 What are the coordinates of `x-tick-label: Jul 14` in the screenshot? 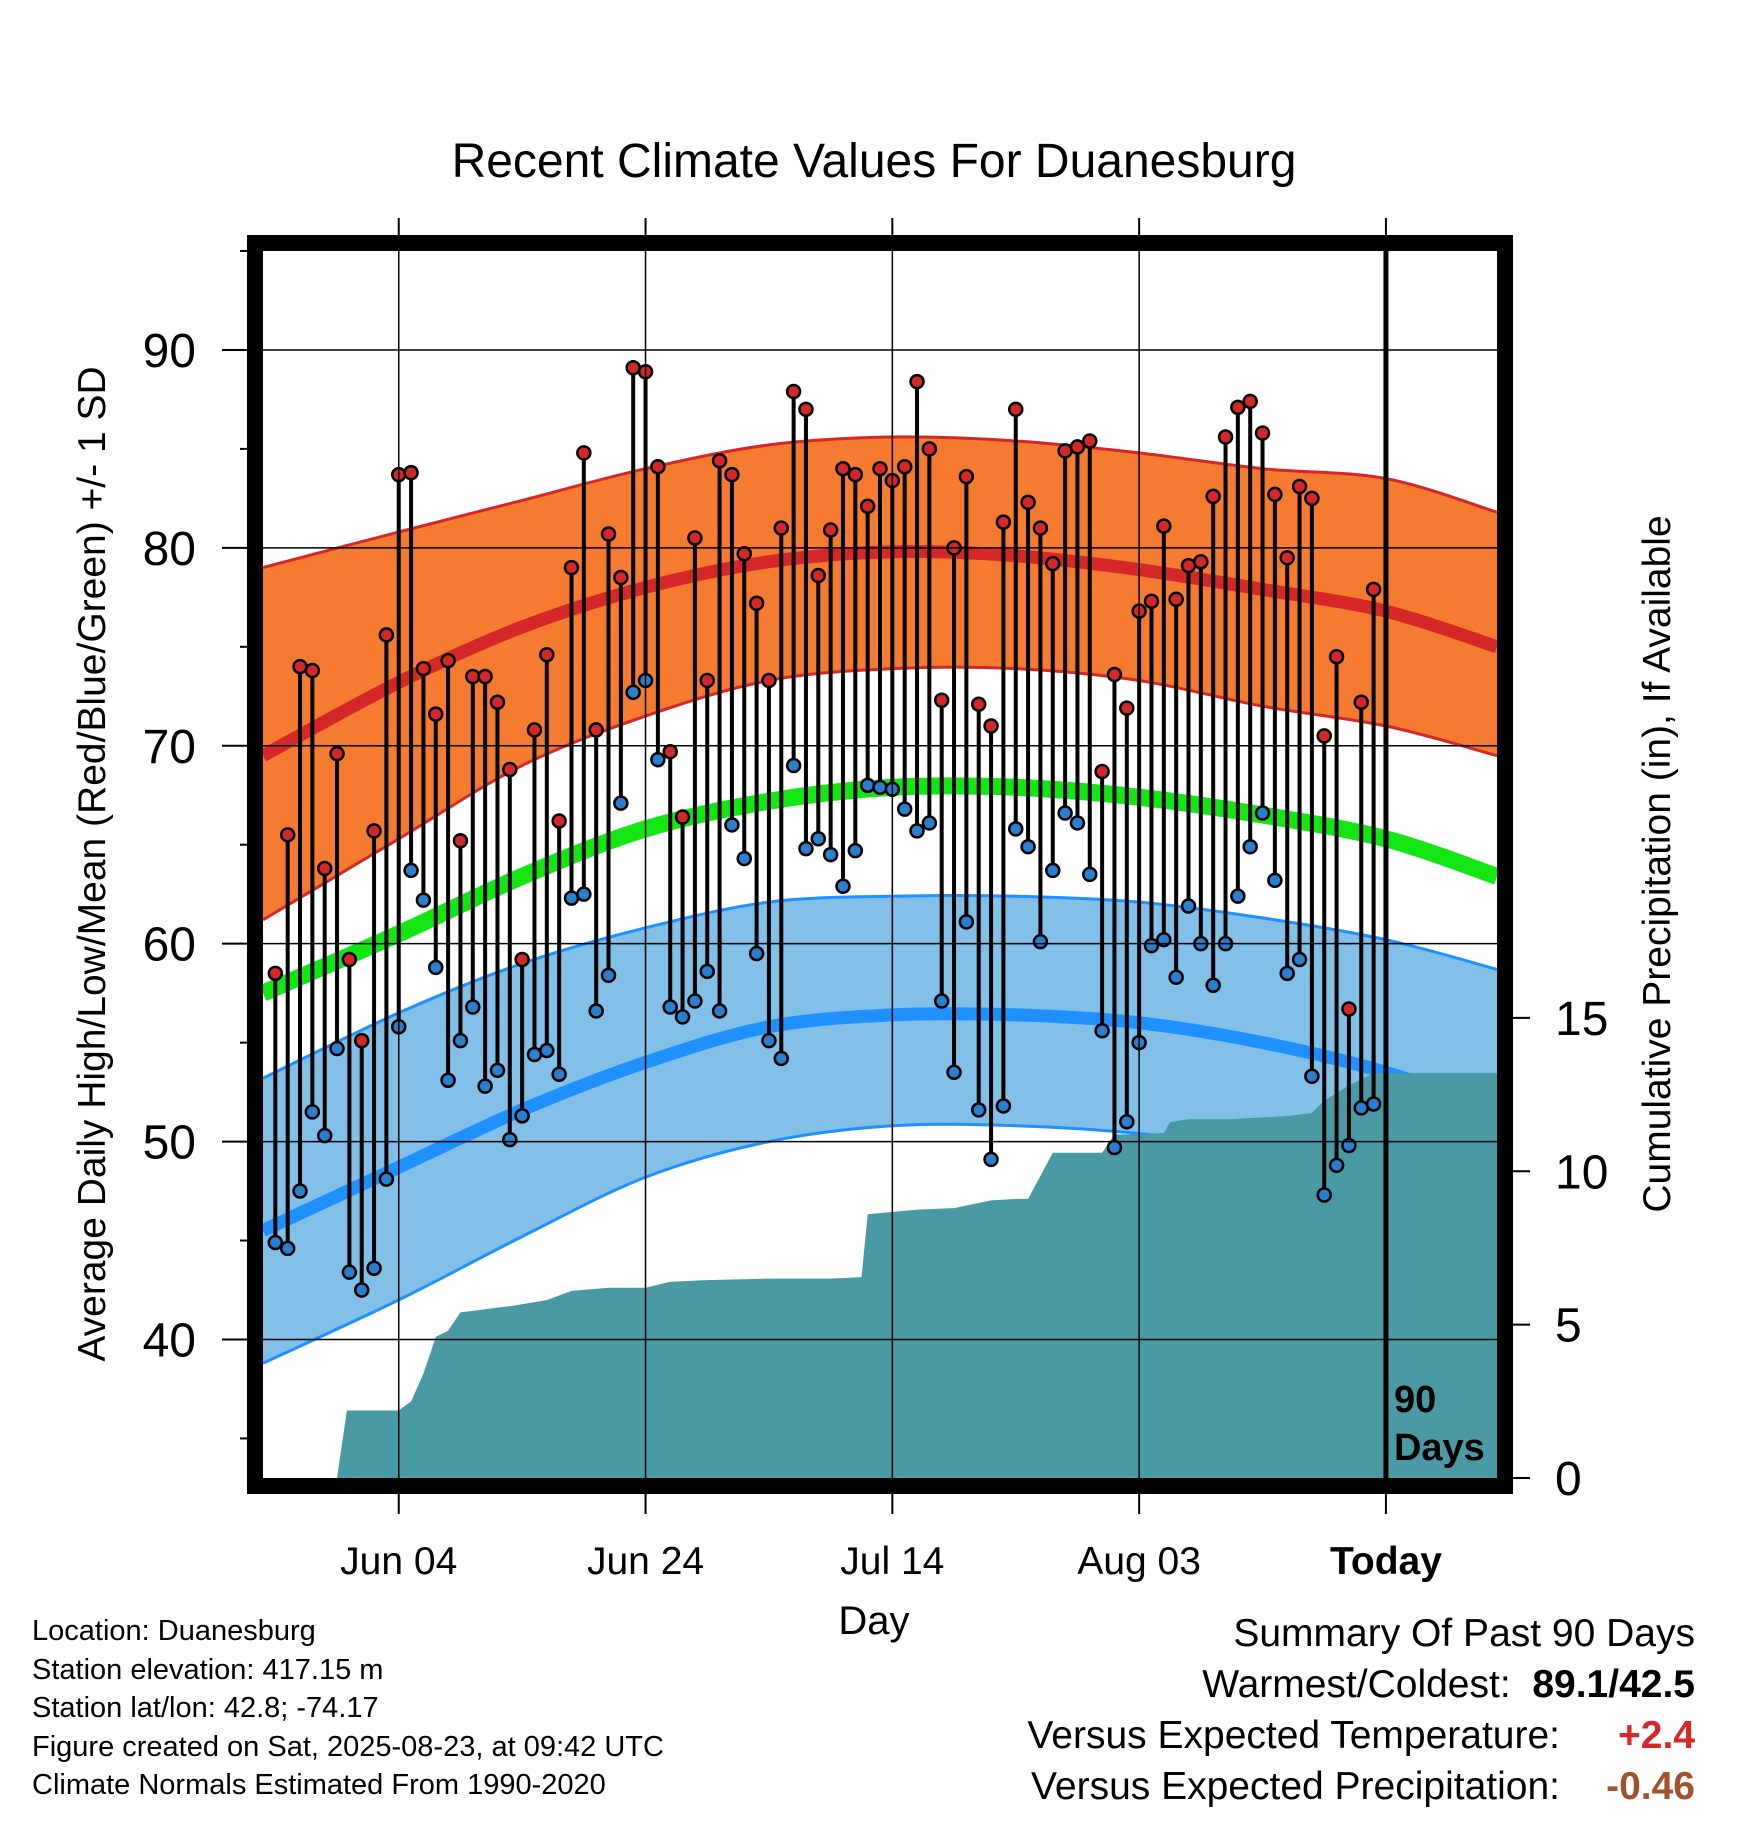 It's located at (892, 1561).